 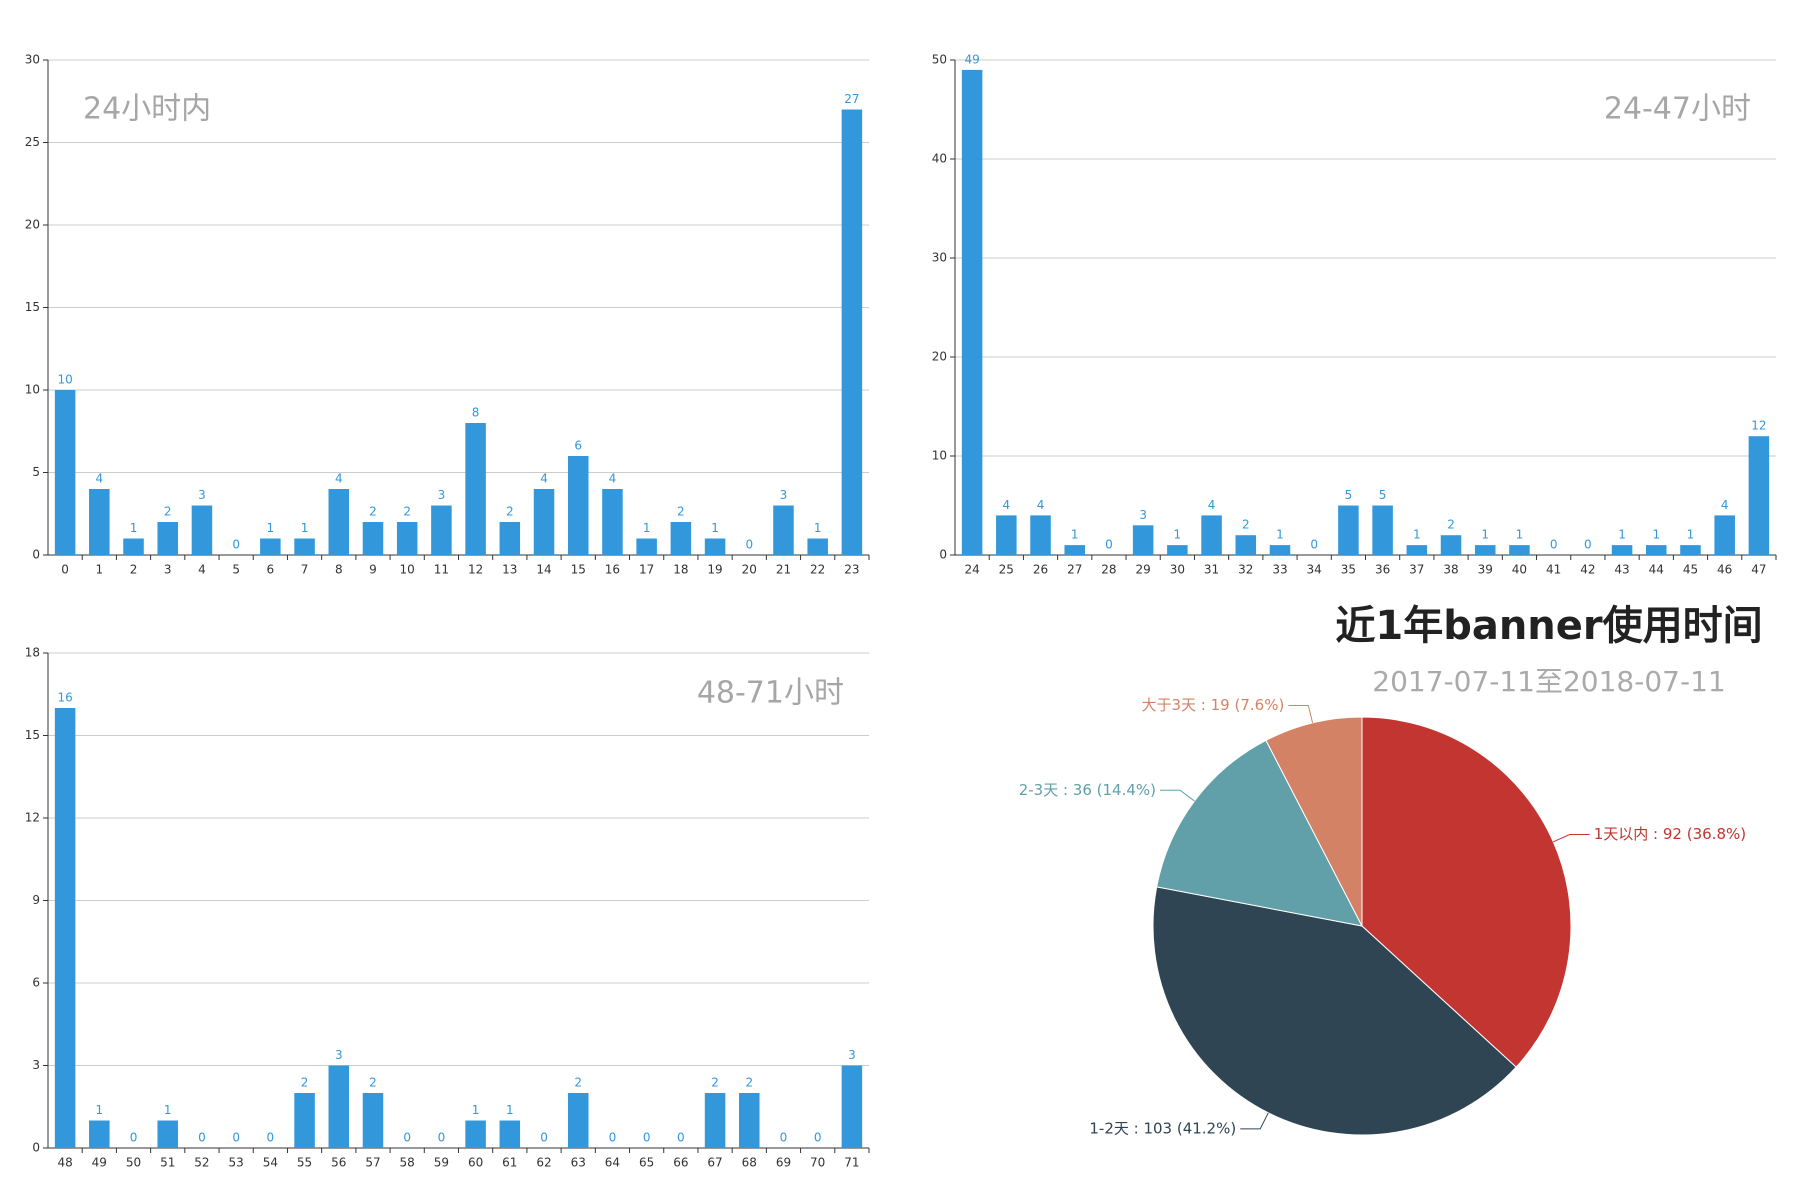 What do you see at coordinates (236, 1163) in the screenshot?
I see `x-tick-label: 53` at bounding box center [236, 1163].